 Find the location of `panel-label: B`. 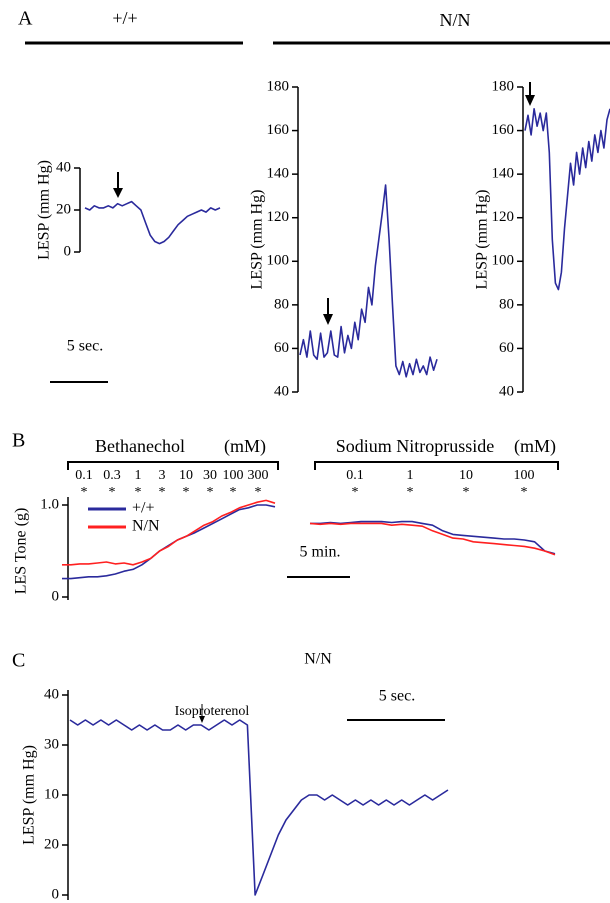

panel-label: B is located at coordinates (18, 441).